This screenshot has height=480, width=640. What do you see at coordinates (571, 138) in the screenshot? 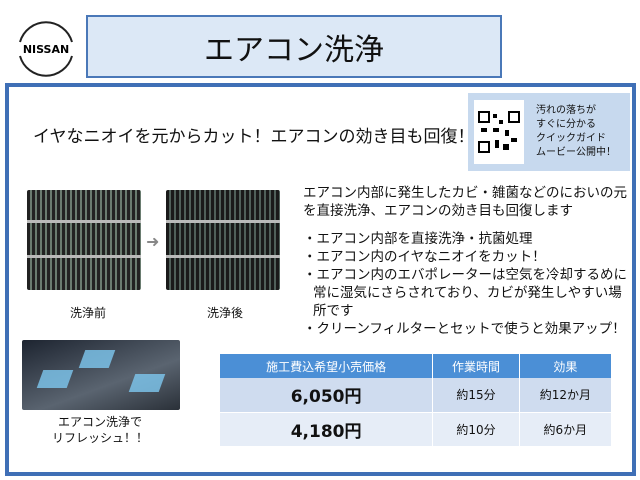
I see `qr-line: クイックガイド` at bounding box center [571, 138].